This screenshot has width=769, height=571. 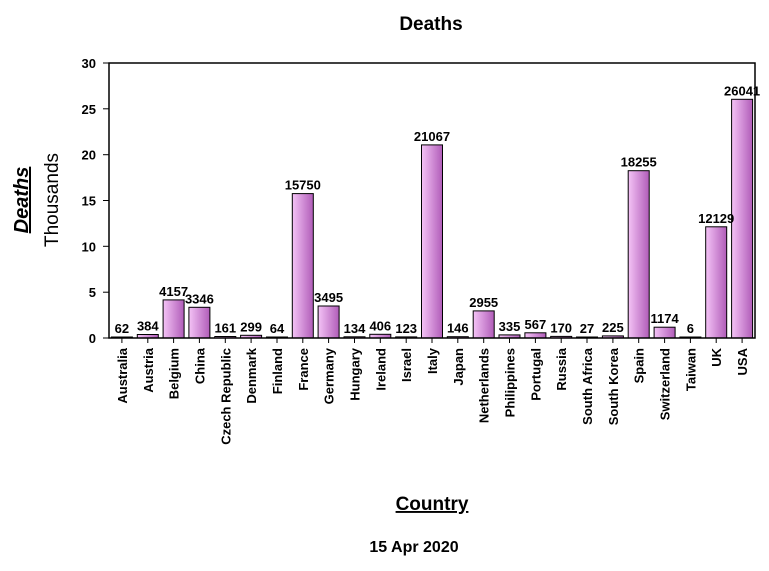 What do you see at coordinates (92, 338) in the screenshot?
I see `y-tick-label-0: 0` at bounding box center [92, 338].